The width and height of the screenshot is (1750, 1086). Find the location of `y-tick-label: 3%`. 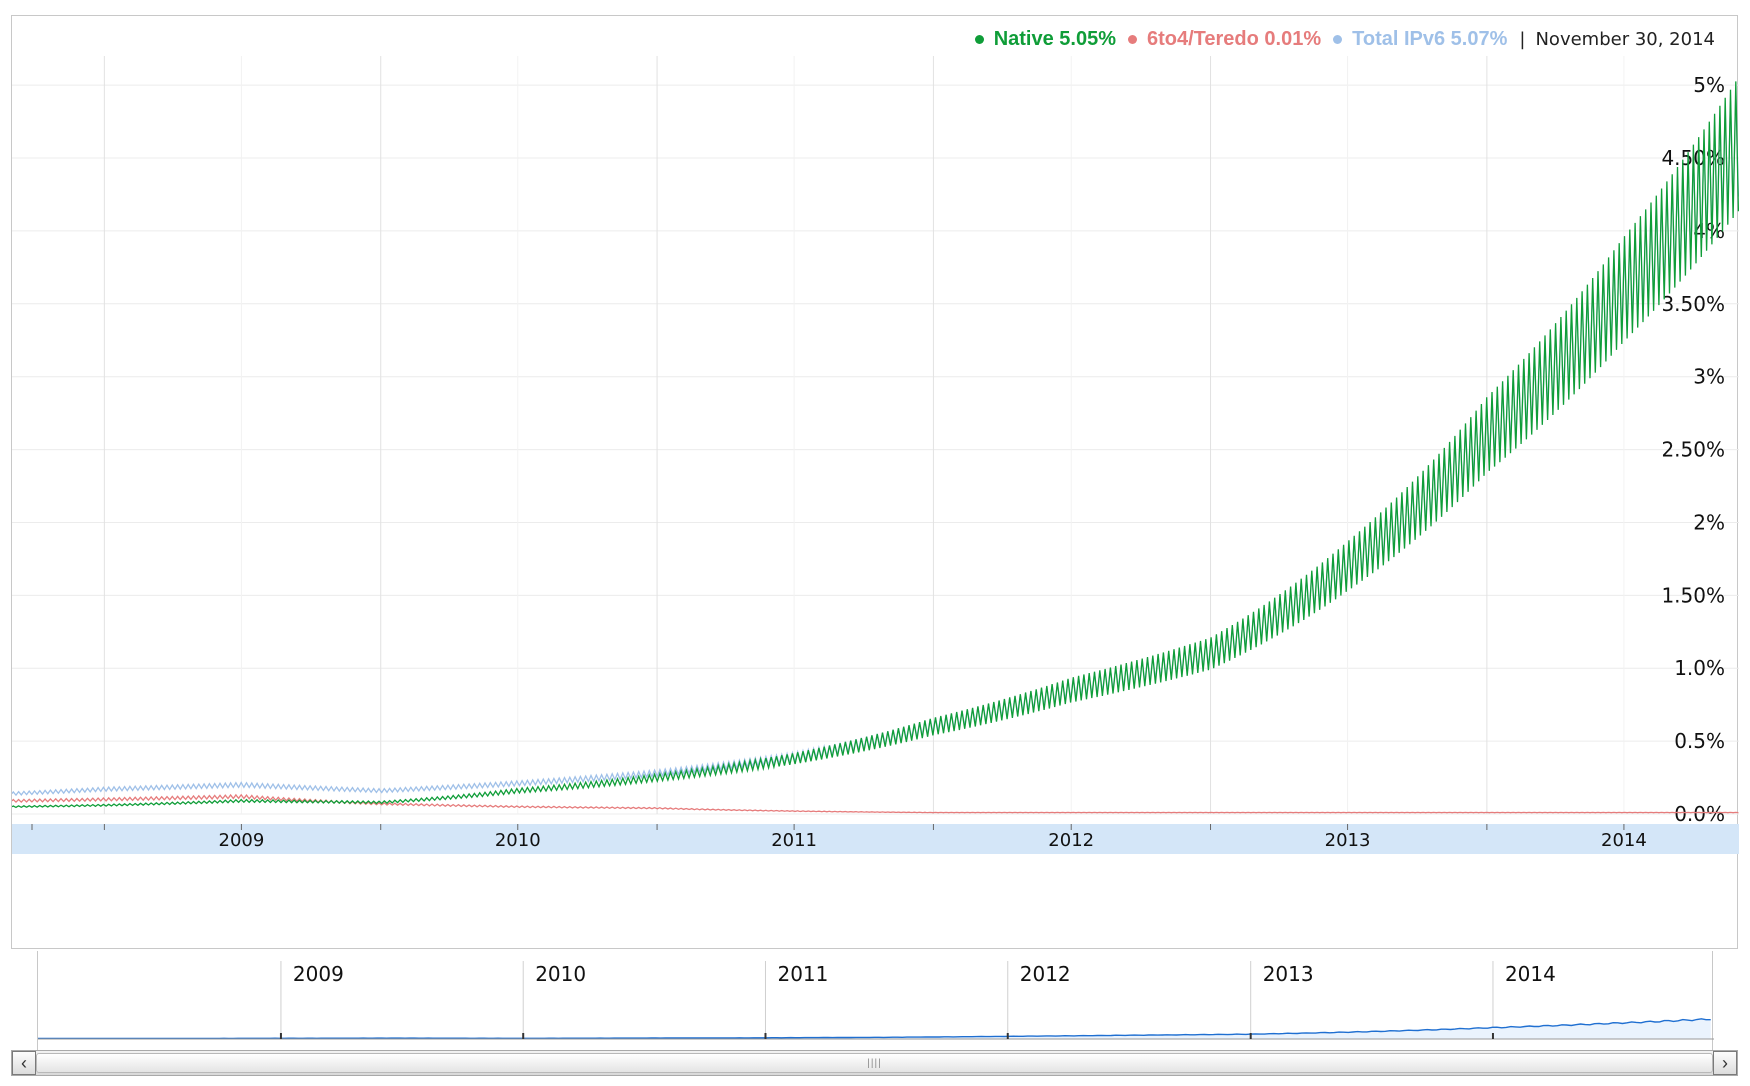

y-tick-label: 3% is located at coordinates (1709, 377).